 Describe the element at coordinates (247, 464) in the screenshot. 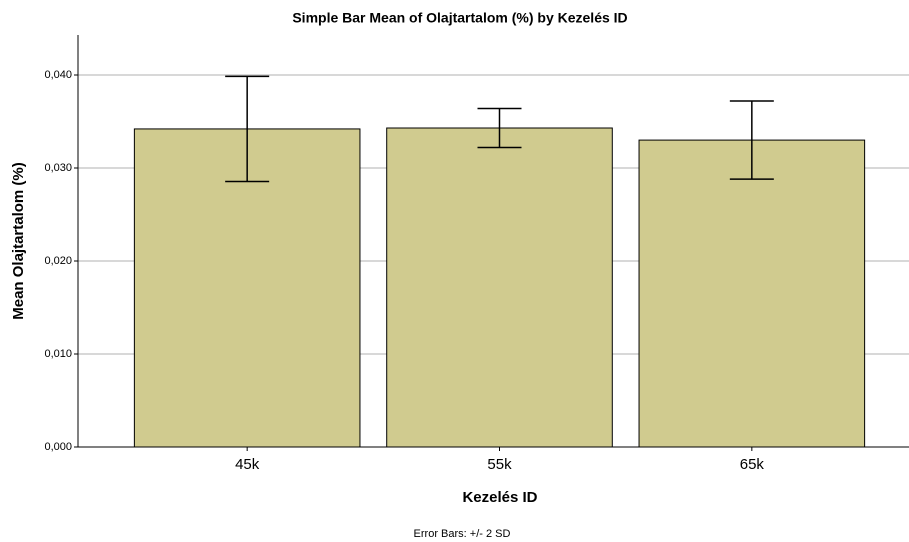

I see `x-tick-label: 45k` at that location.